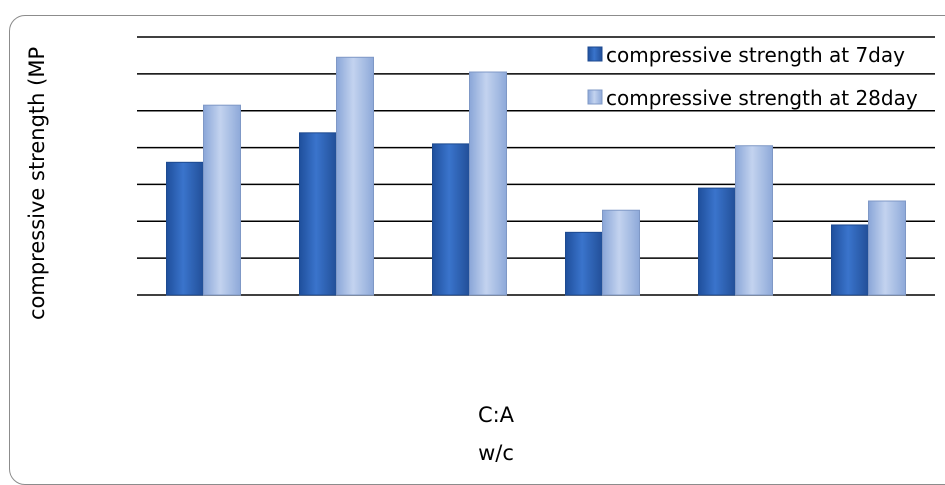  Describe the element at coordinates (762, 98) in the screenshot. I see `legend-label-28day: compressive strength at 28day` at that location.